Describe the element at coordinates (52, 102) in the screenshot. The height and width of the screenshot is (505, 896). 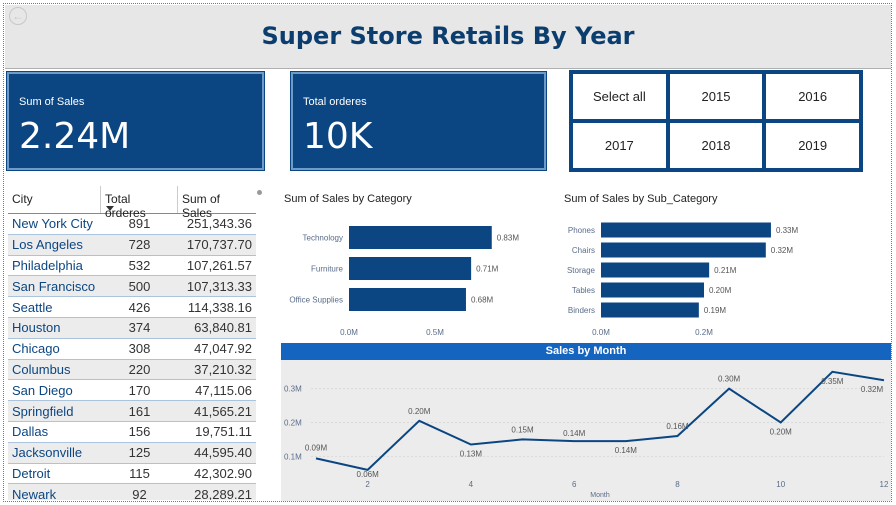
I see `sales-card-label: Sum of Sales` at that location.